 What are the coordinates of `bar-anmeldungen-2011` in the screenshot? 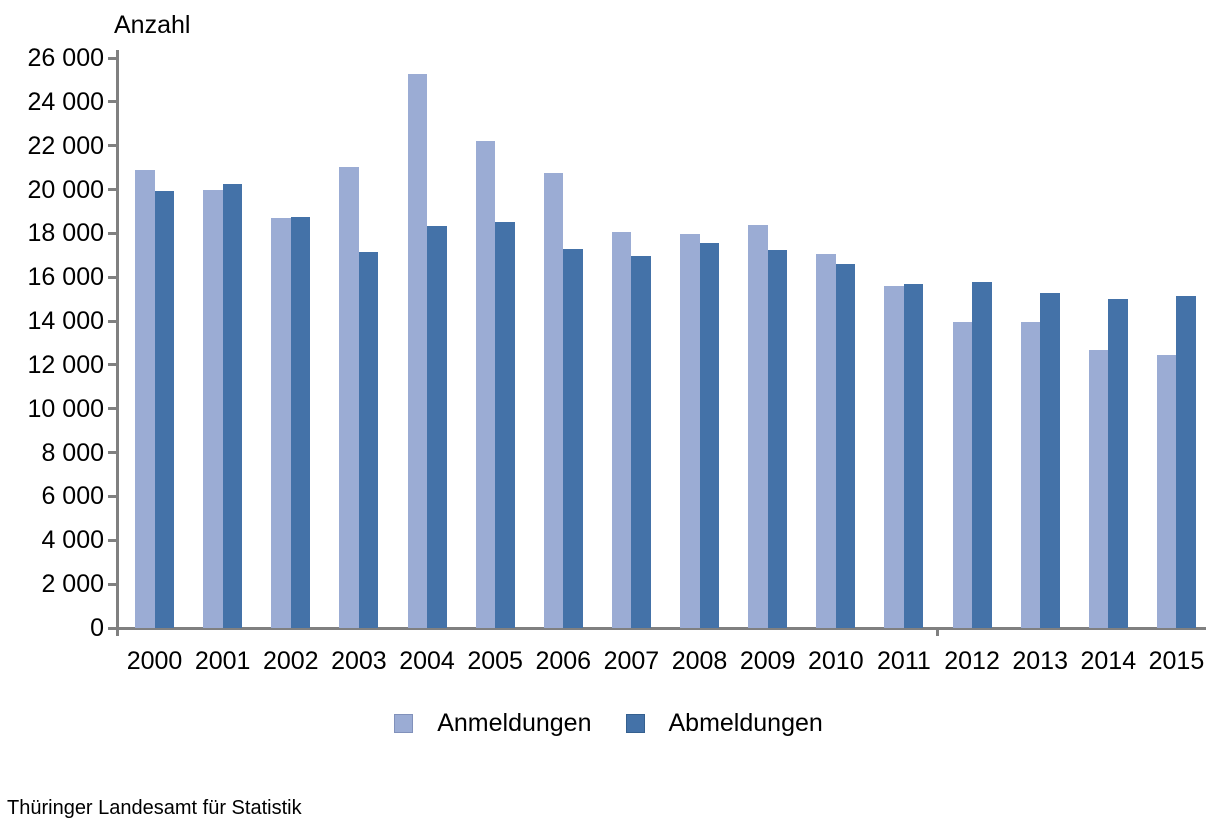 It's located at (894, 457).